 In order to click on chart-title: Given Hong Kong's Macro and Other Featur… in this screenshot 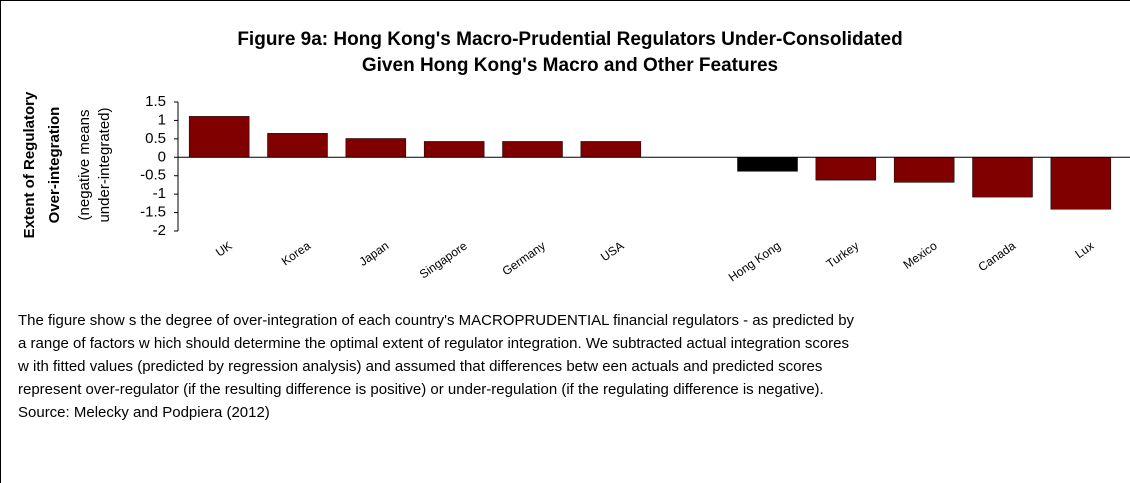, I will do `click(570, 65)`.